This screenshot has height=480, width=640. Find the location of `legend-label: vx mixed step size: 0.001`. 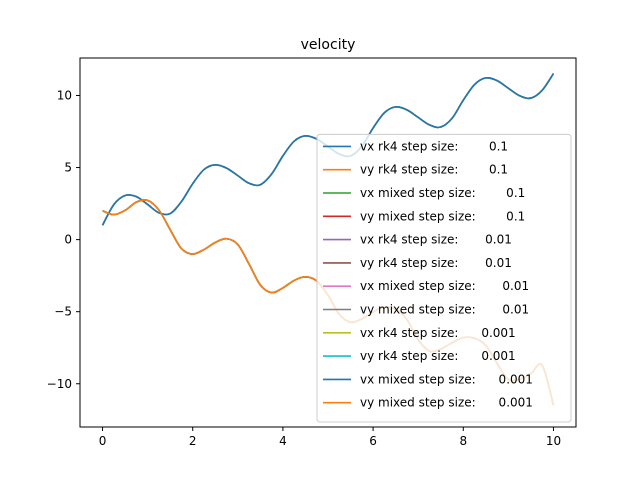

legend-label: vx mixed step size: 0.001 is located at coordinates (446, 379).